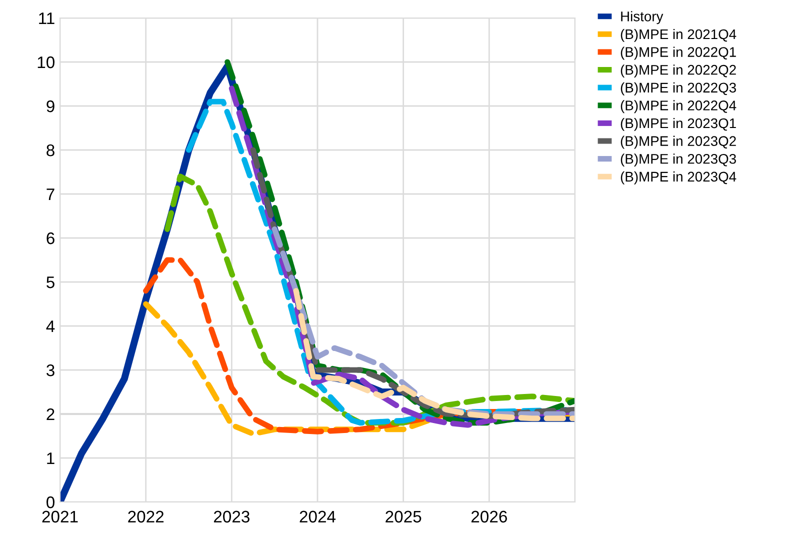 Image resolution: width=786 pixels, height=539 pixels. Describe the element at coordinates (50, 106) in the screenshot. I see `y-tick-label: 9` at that location.